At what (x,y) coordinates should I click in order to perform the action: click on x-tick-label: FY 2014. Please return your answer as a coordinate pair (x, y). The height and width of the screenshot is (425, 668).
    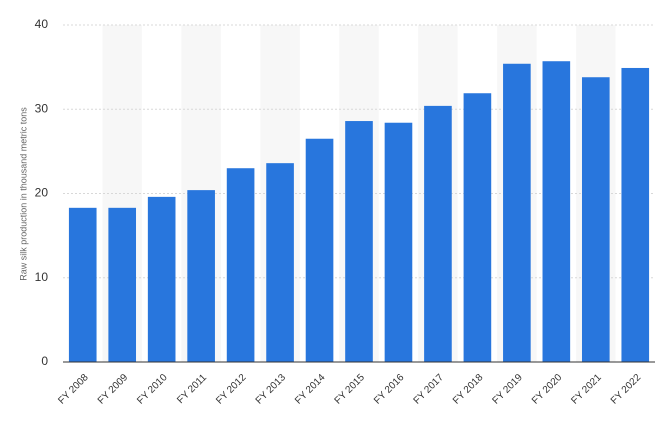
    Looking at the image, I should click on (310, 389).